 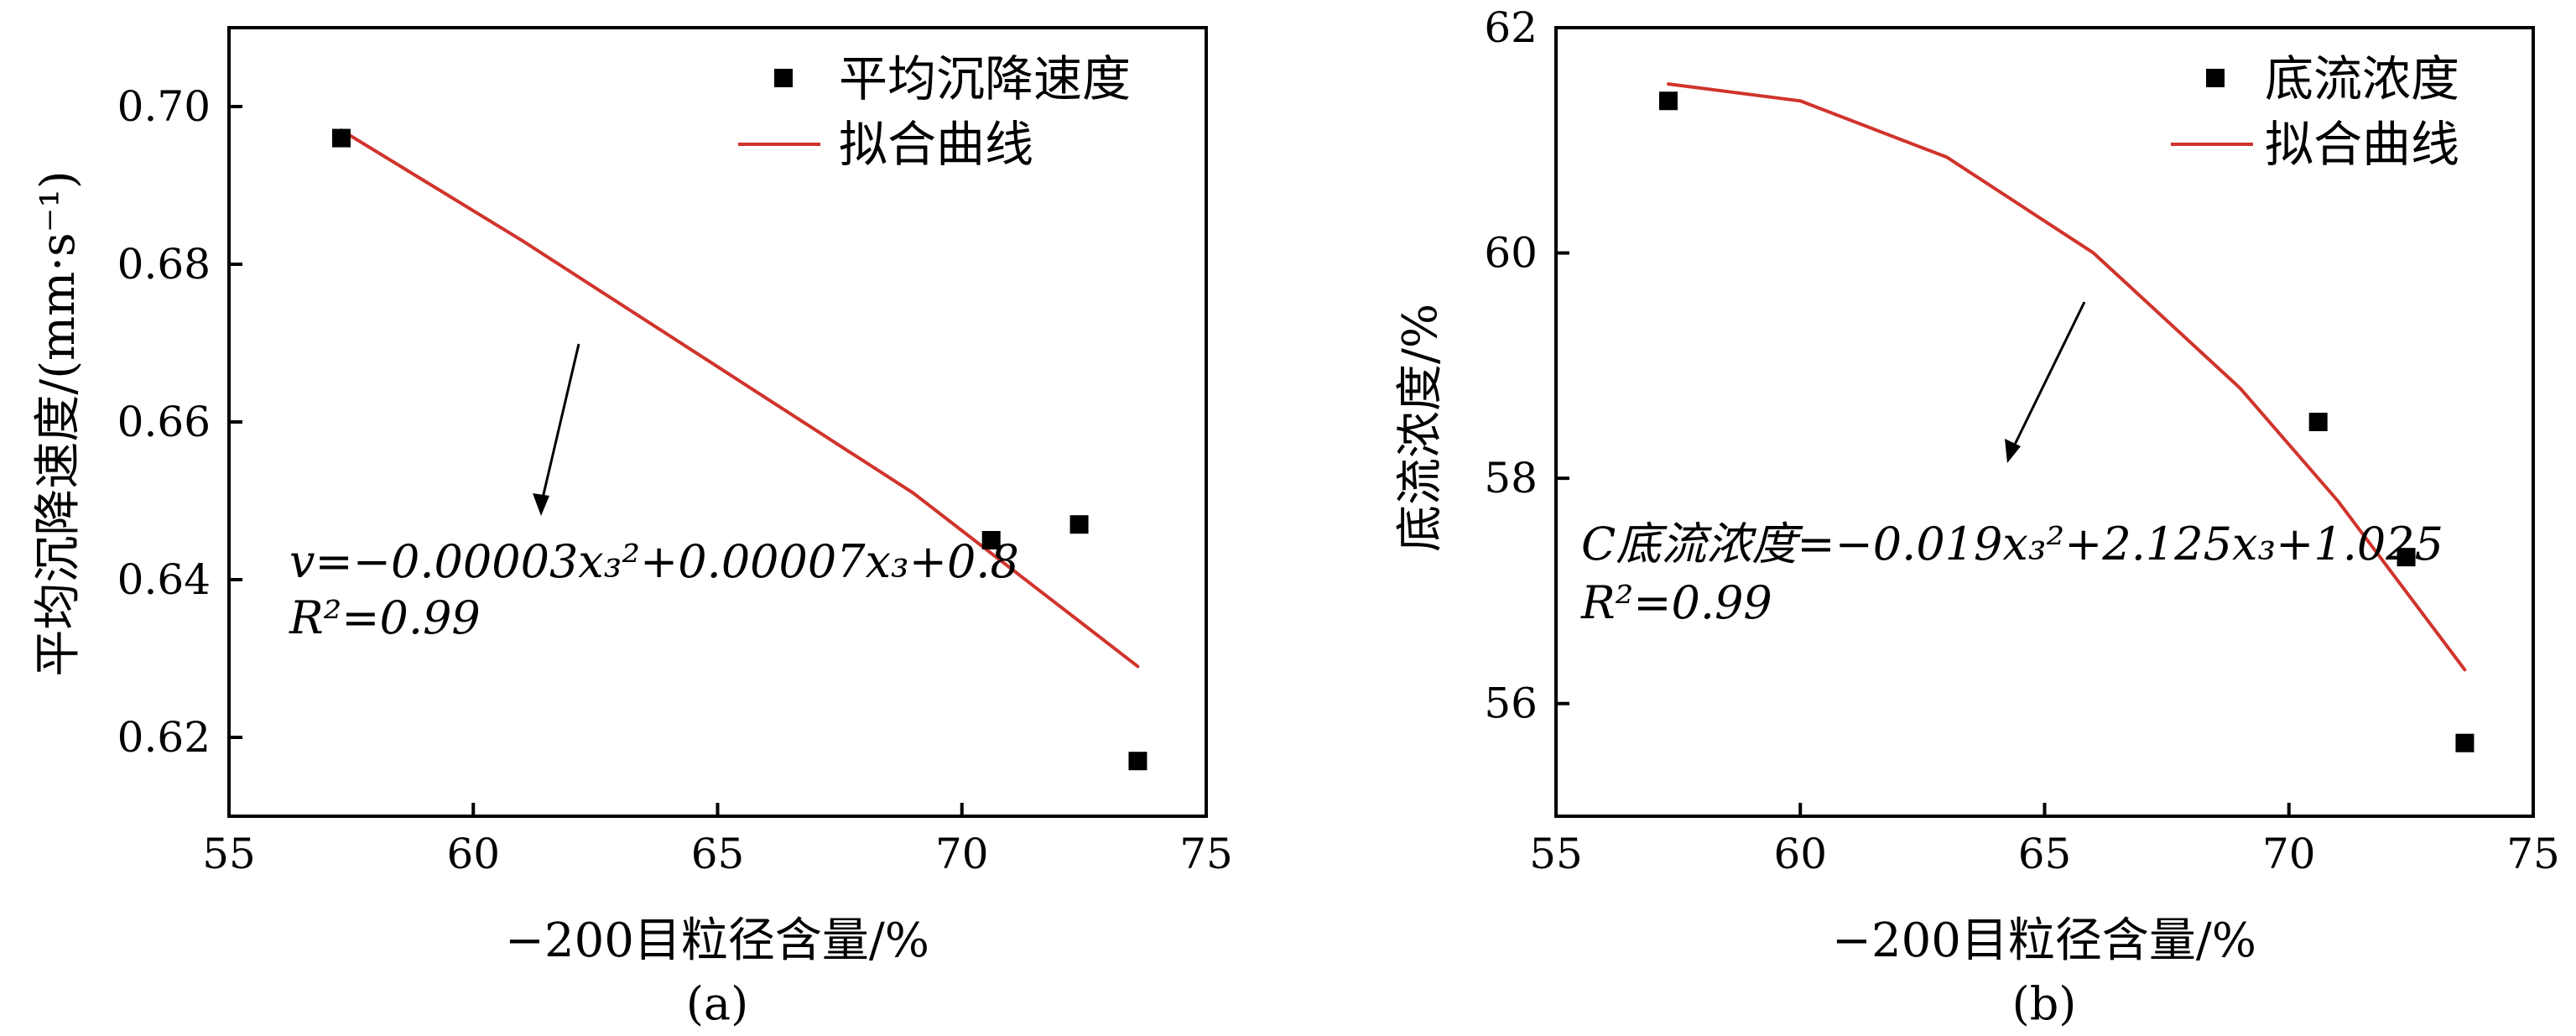 What do you see at coordinates (1206, 854) in the screenshot?
I see `x-tick-label-a-4: 75` at bounding box center [1206, 854].